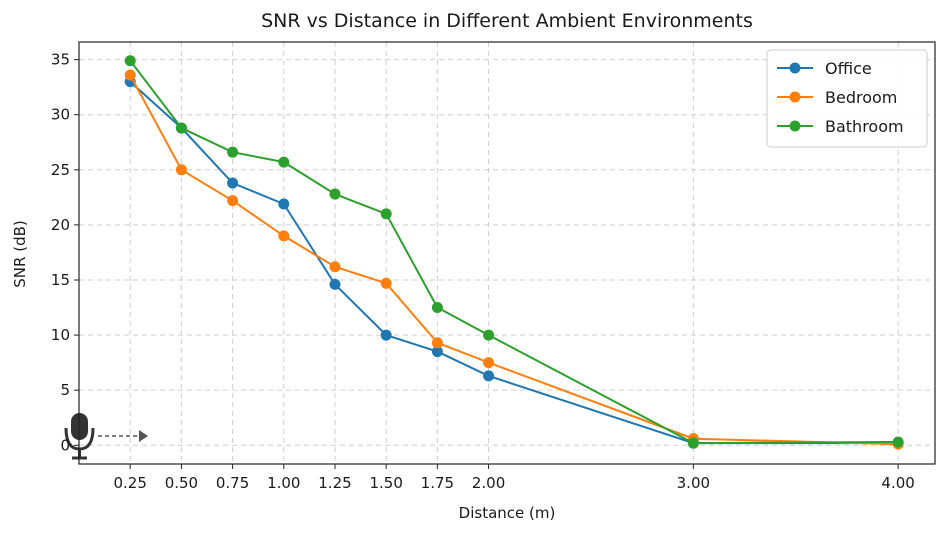 This screenshot has width=950, height=537. I want to click on x-tick-label-4.00: 4.00, so click(897, 483).